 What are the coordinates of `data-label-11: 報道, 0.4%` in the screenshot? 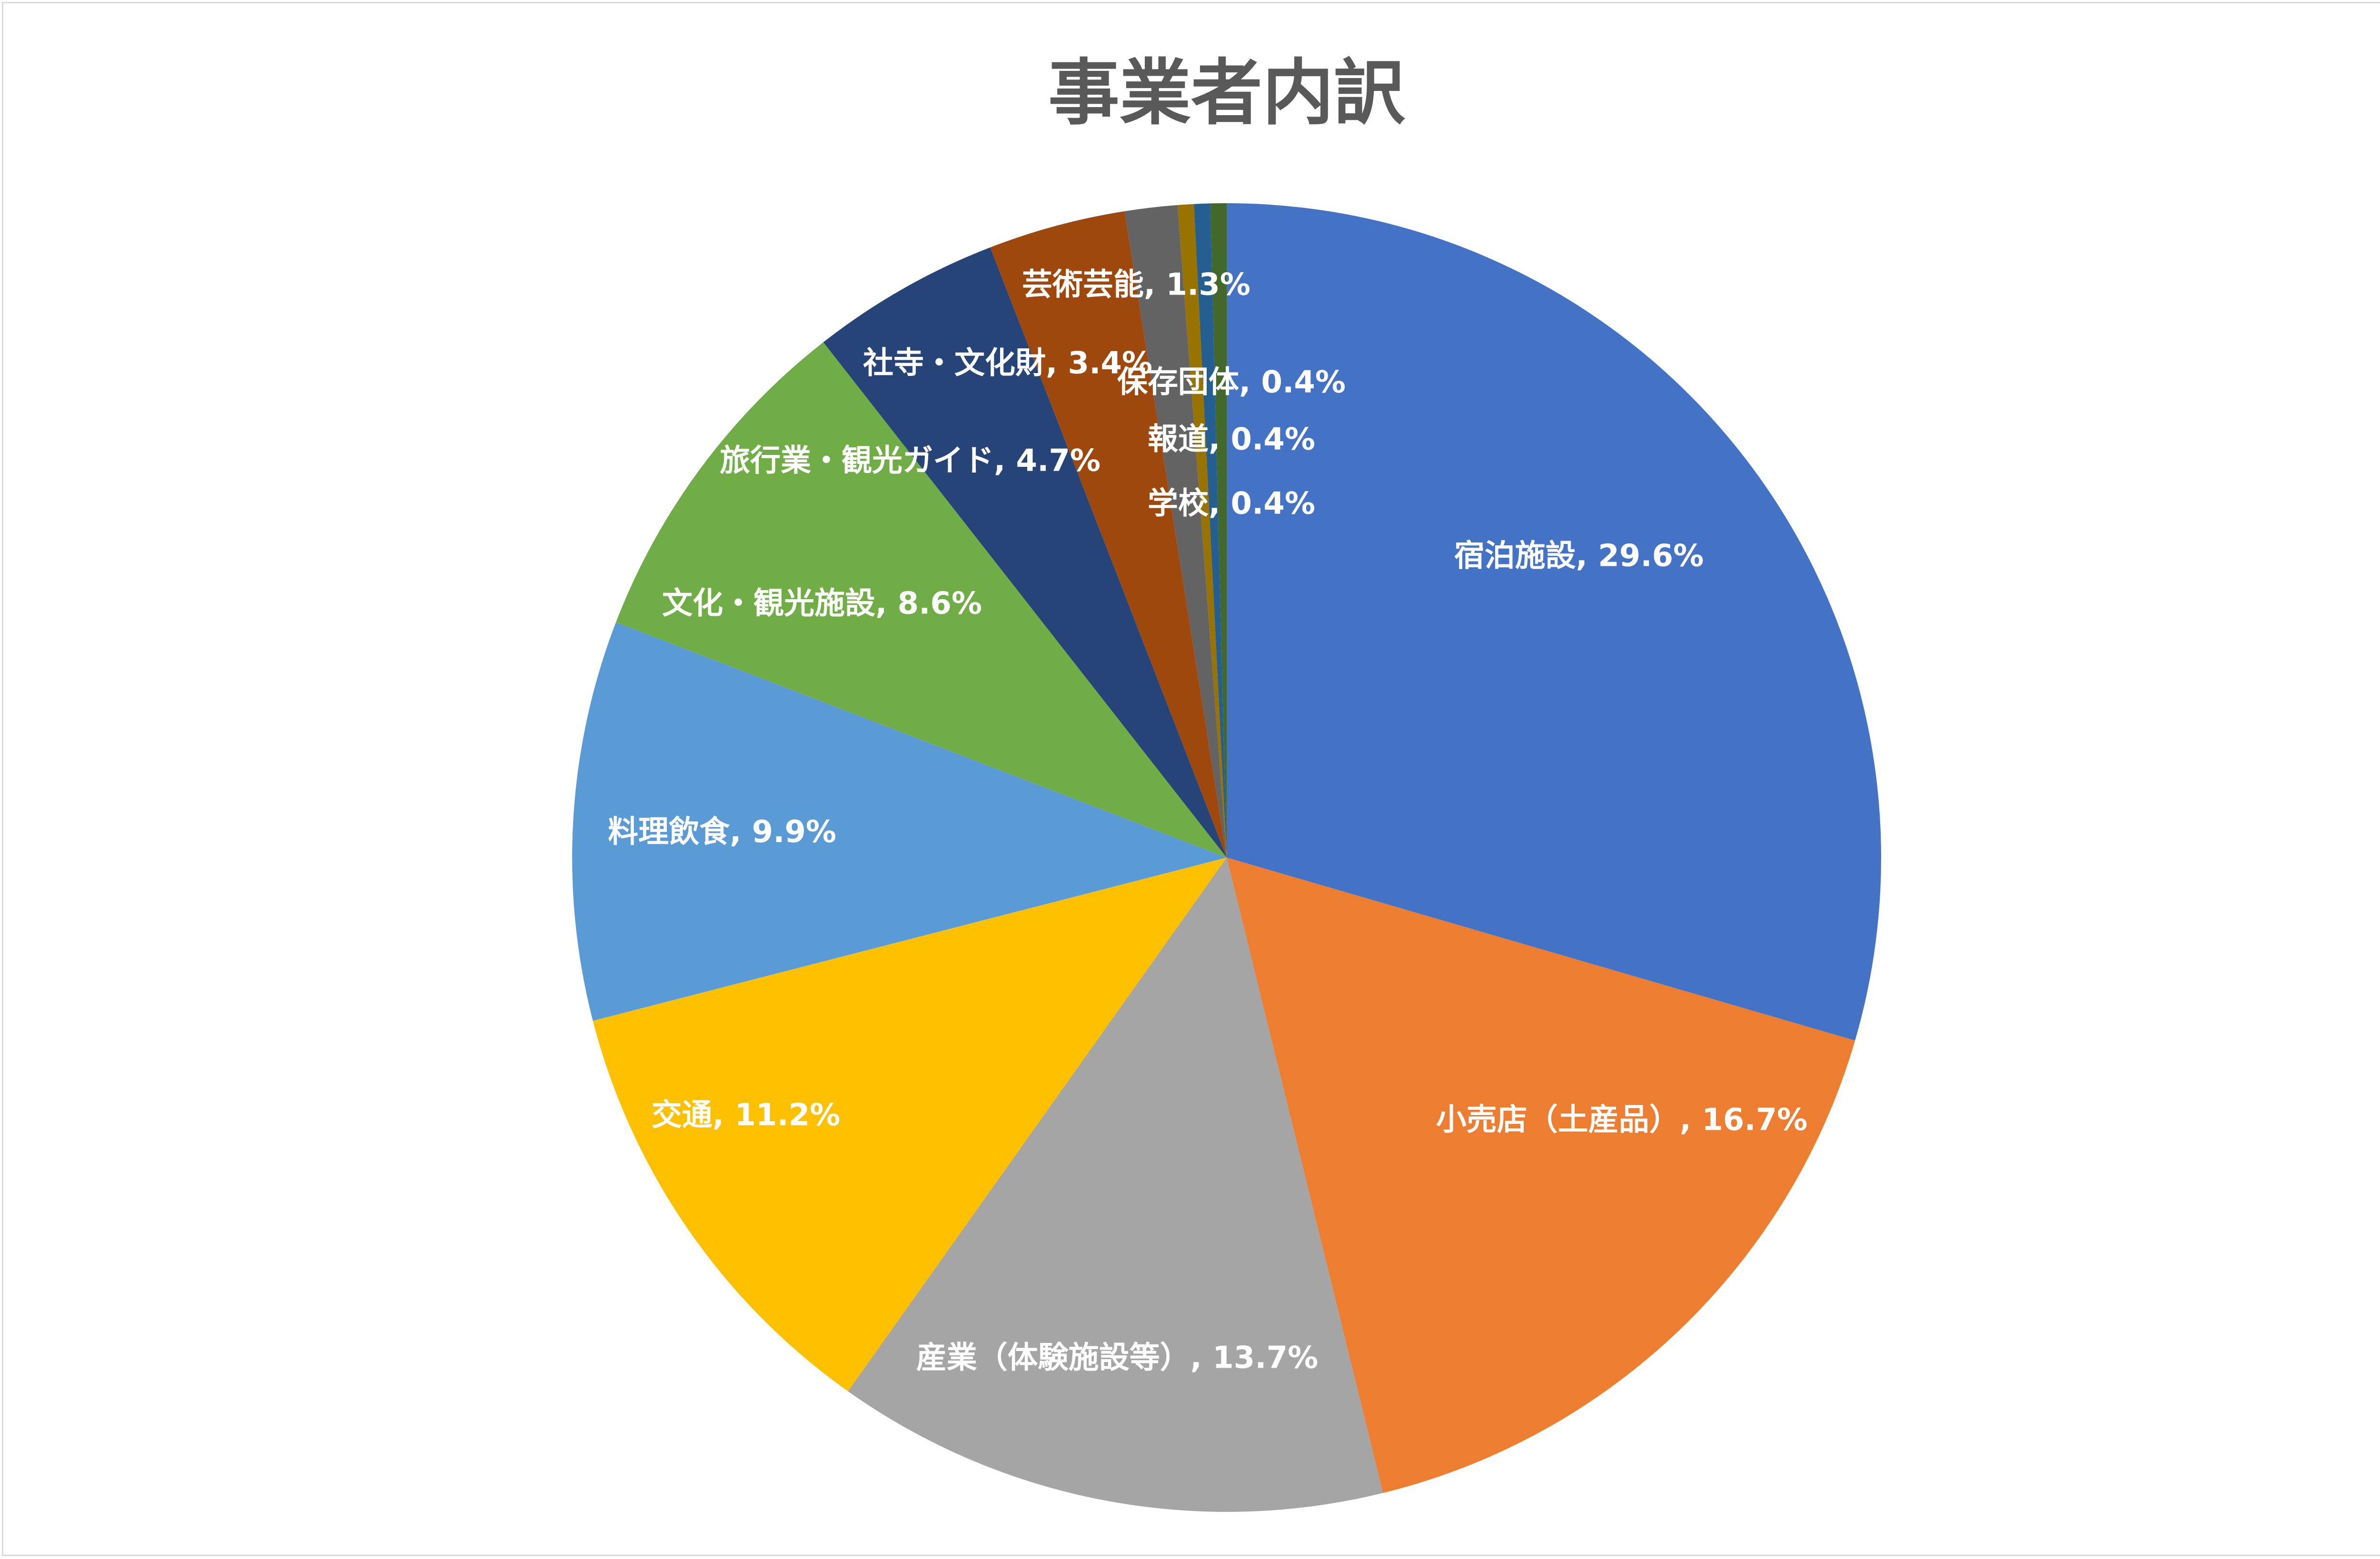 It's located at (1231, 439).